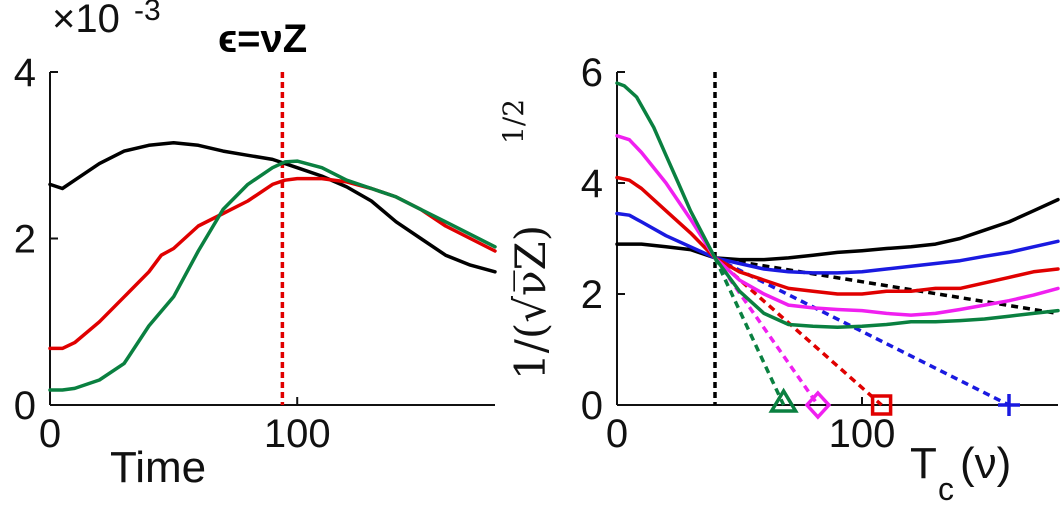  I want to click on right-y-tick-label: 4, so click(592, 184).